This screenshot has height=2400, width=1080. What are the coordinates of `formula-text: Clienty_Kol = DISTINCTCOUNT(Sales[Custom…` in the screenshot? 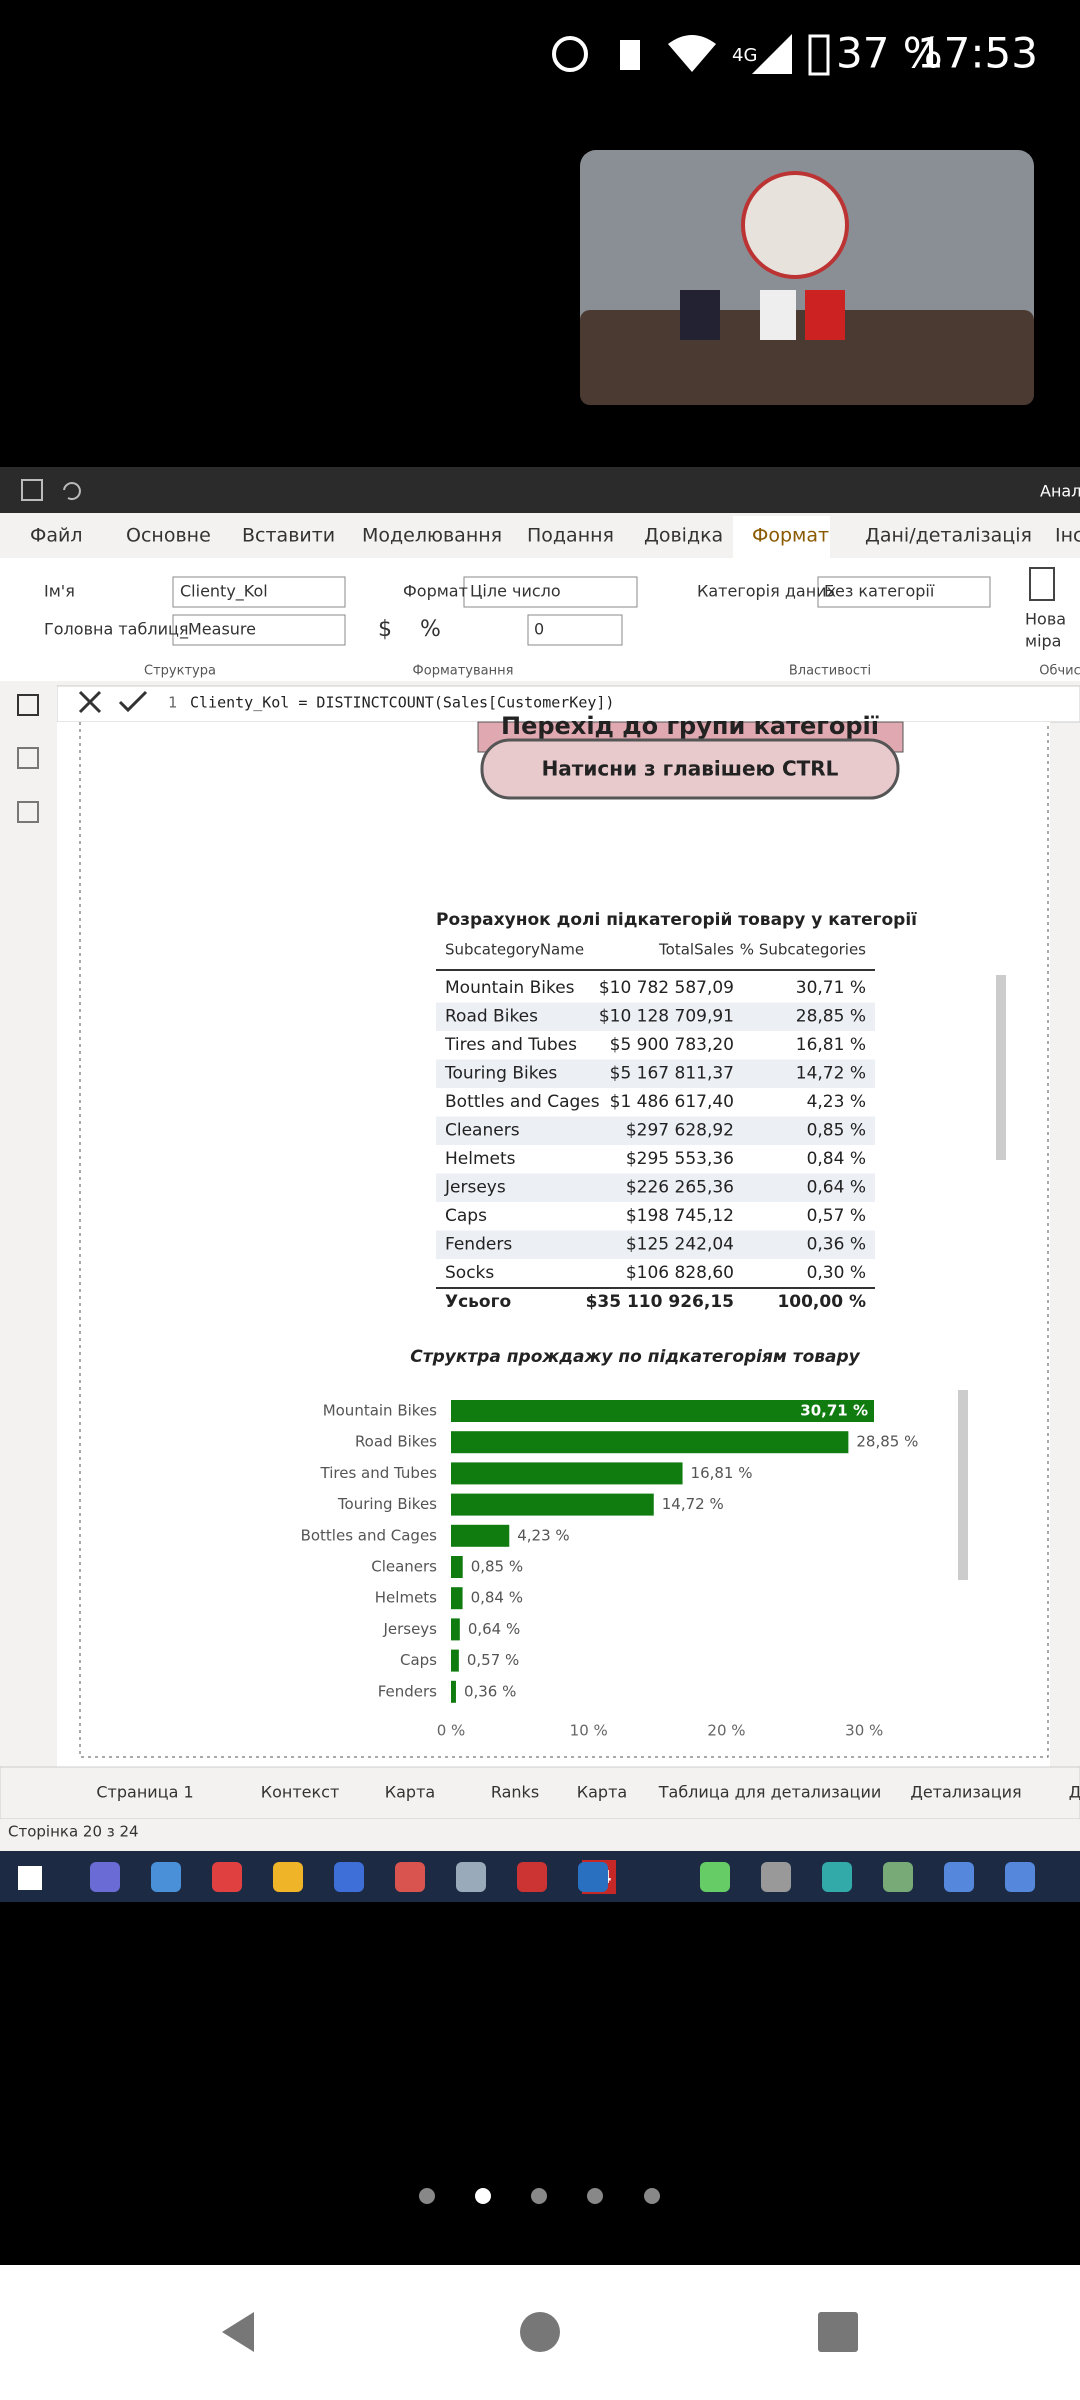 It's located at (402, 703).